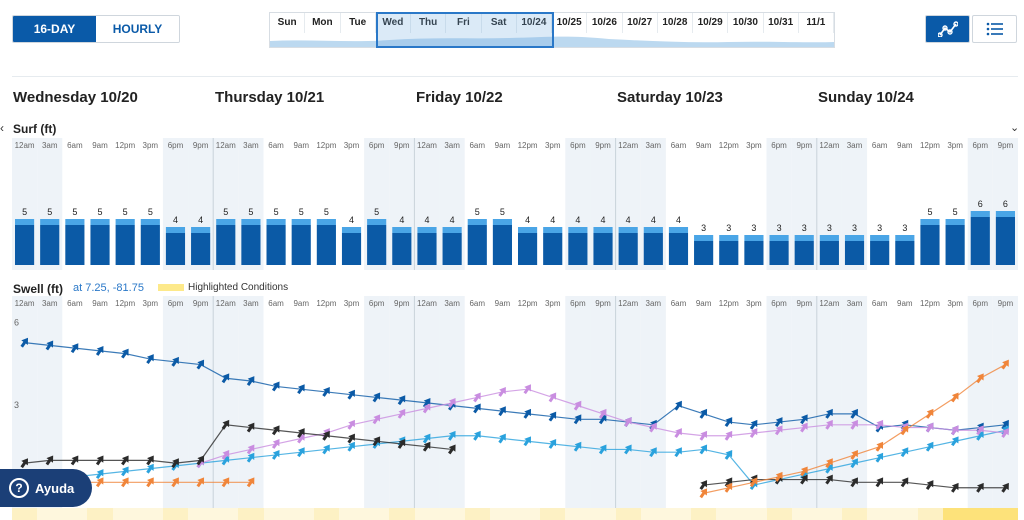 The image size is (1024, 520). What do you see at coordinates (35, 129) in the screenshot?
I see `surf-title: Surf (ft)` at bounding box center [35, 129].